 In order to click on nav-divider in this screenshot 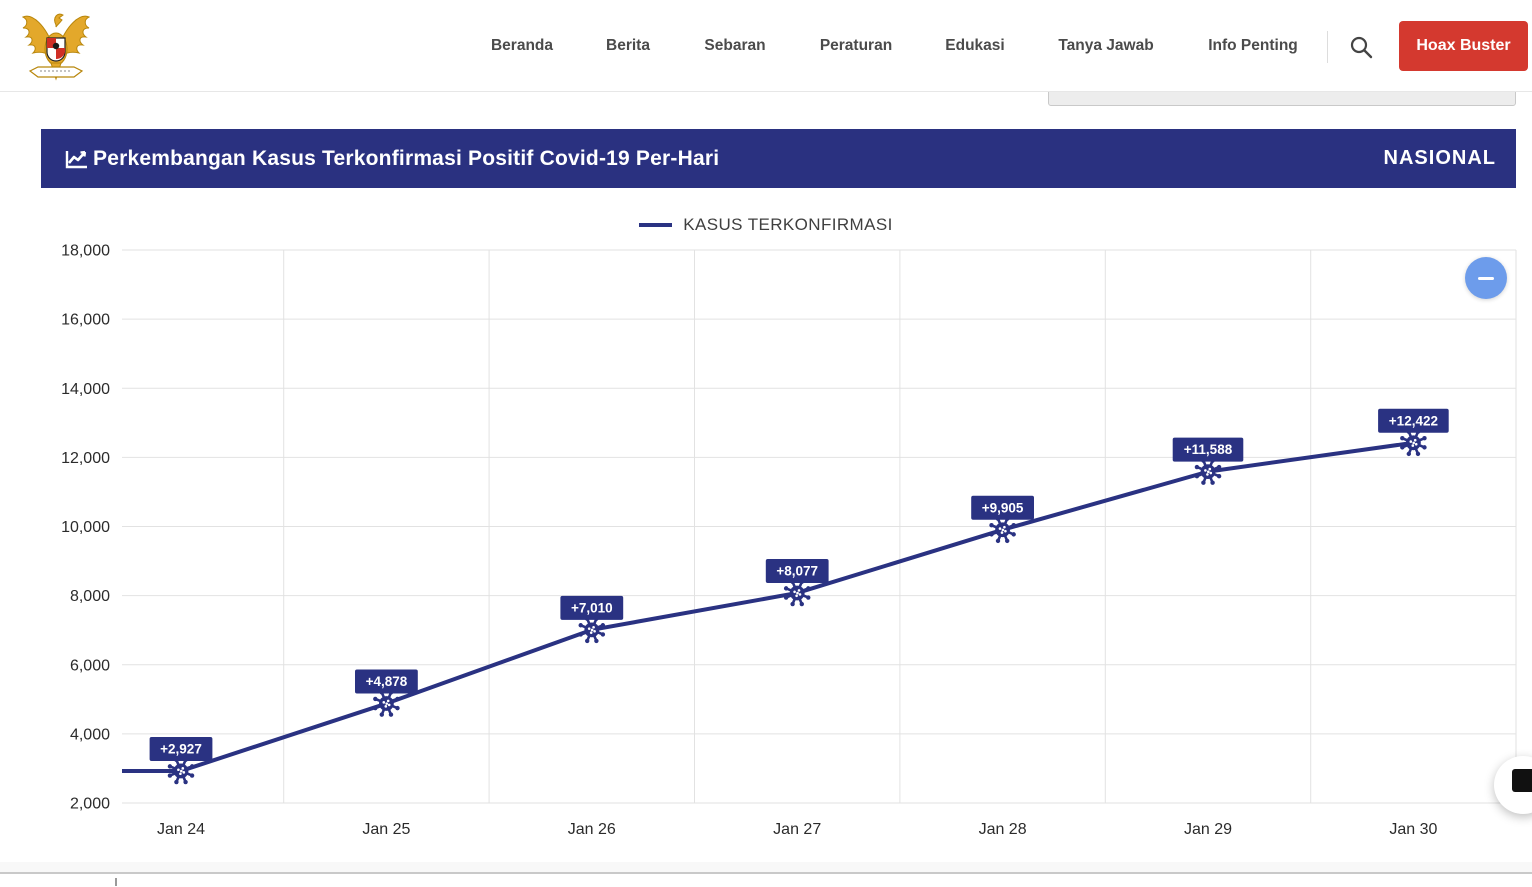, I will do `click(1327, 47)`.